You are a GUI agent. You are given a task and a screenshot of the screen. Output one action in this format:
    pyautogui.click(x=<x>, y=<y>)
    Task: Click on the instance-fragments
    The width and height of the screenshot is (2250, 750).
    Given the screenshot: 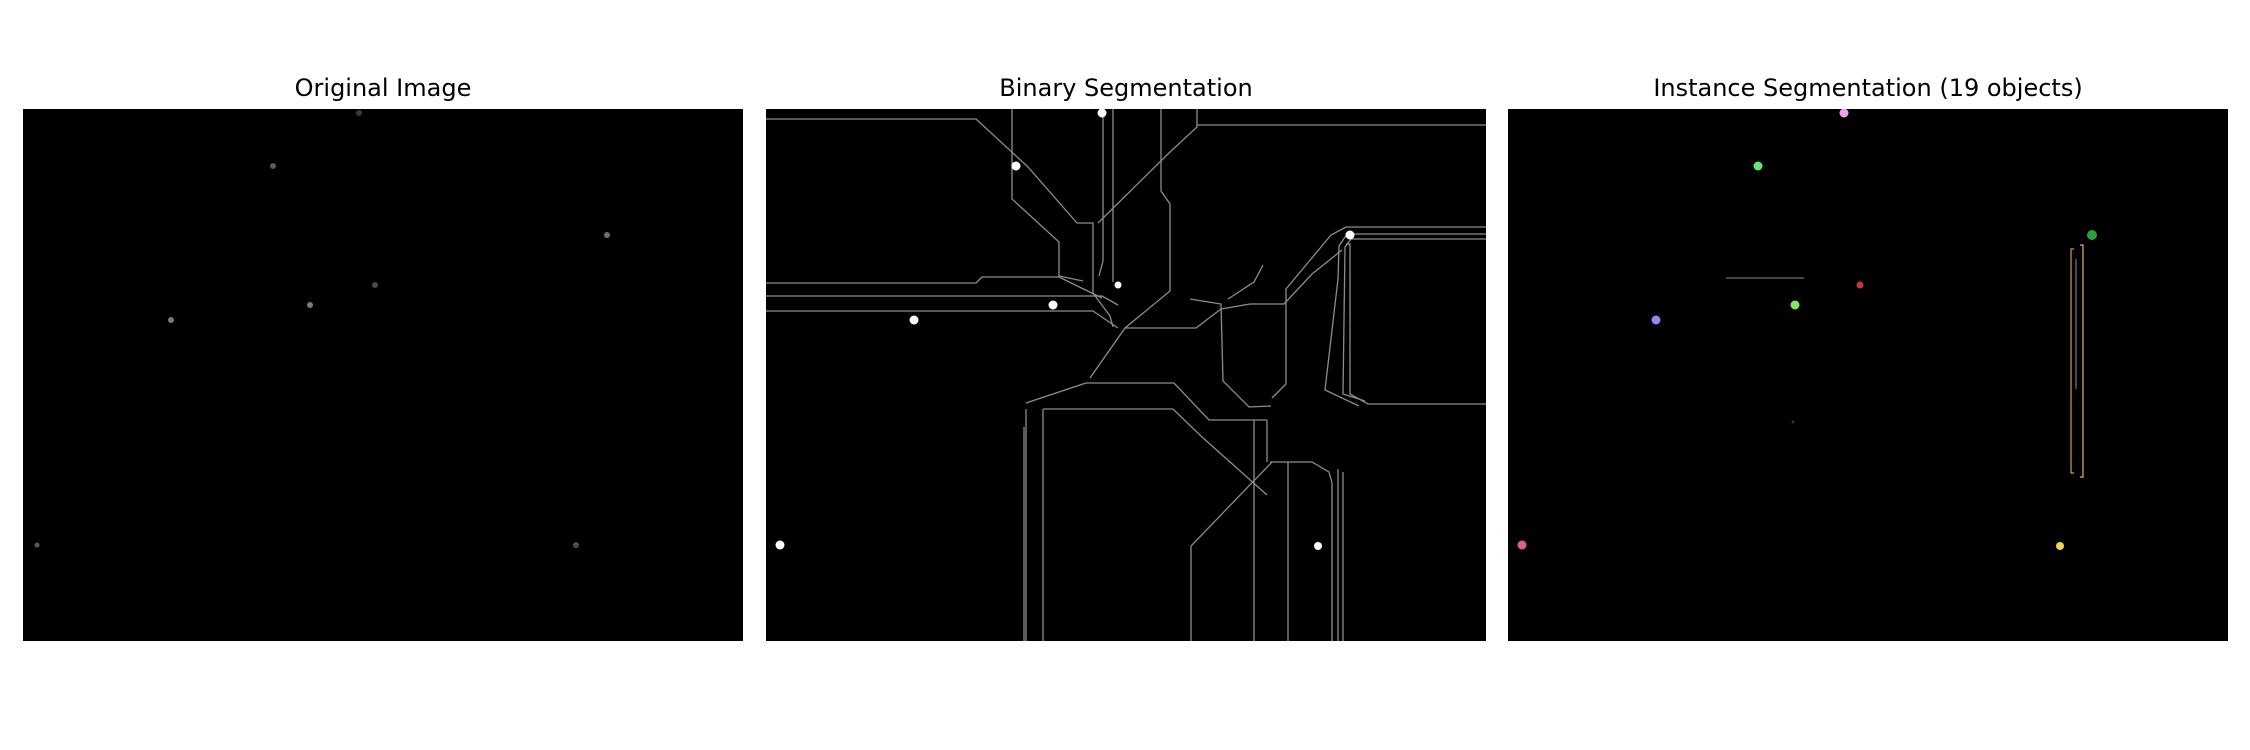 What is the action you would take?
    pyautogui.click(x=1905, y=361)
    